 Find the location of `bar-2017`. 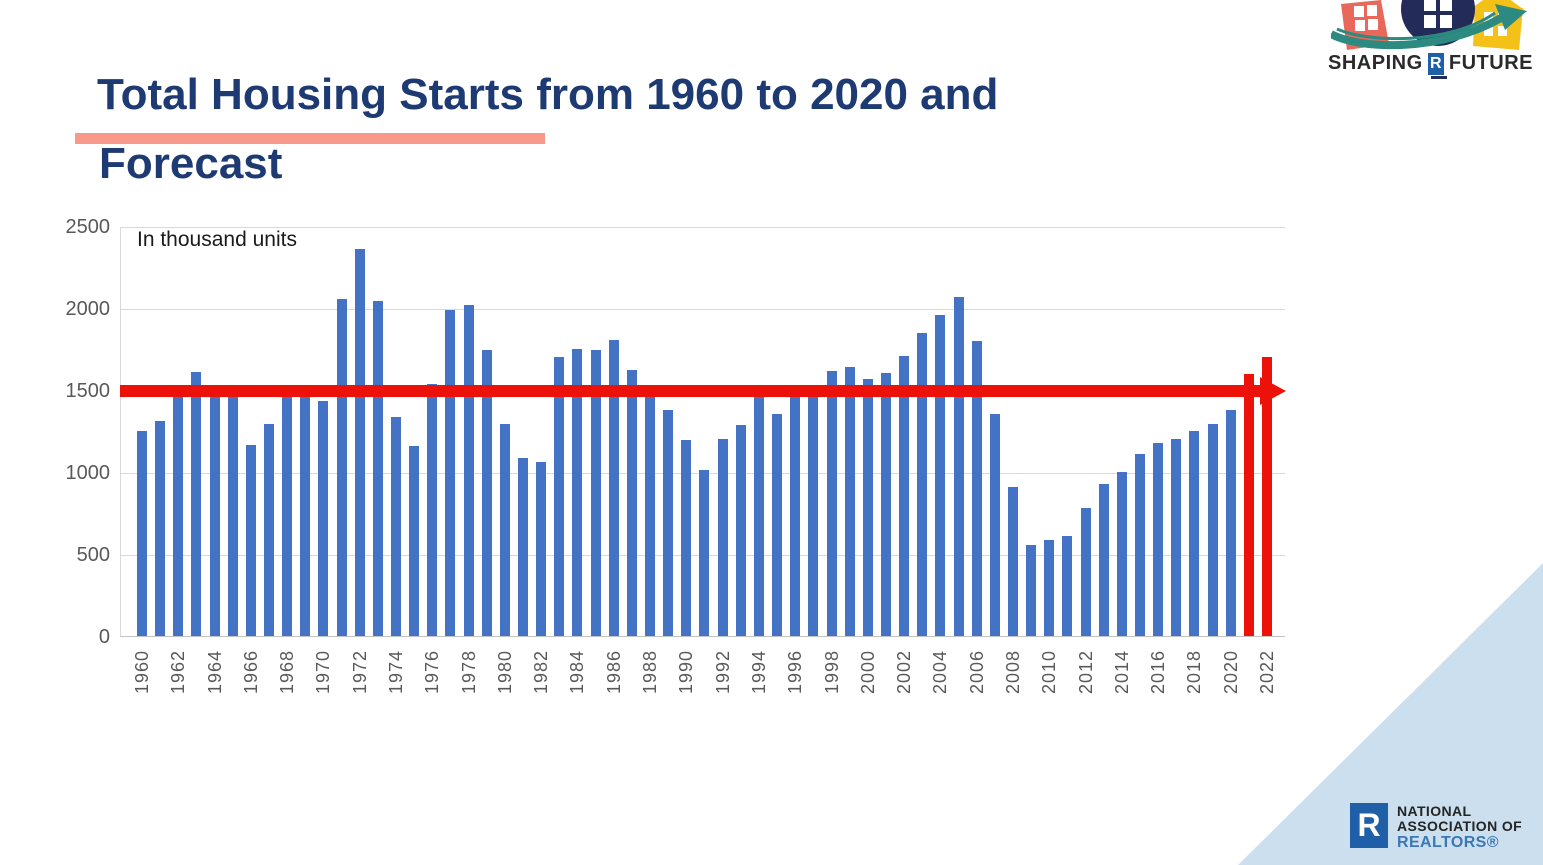

bar-2017 is located at coordinates (1176, 537).